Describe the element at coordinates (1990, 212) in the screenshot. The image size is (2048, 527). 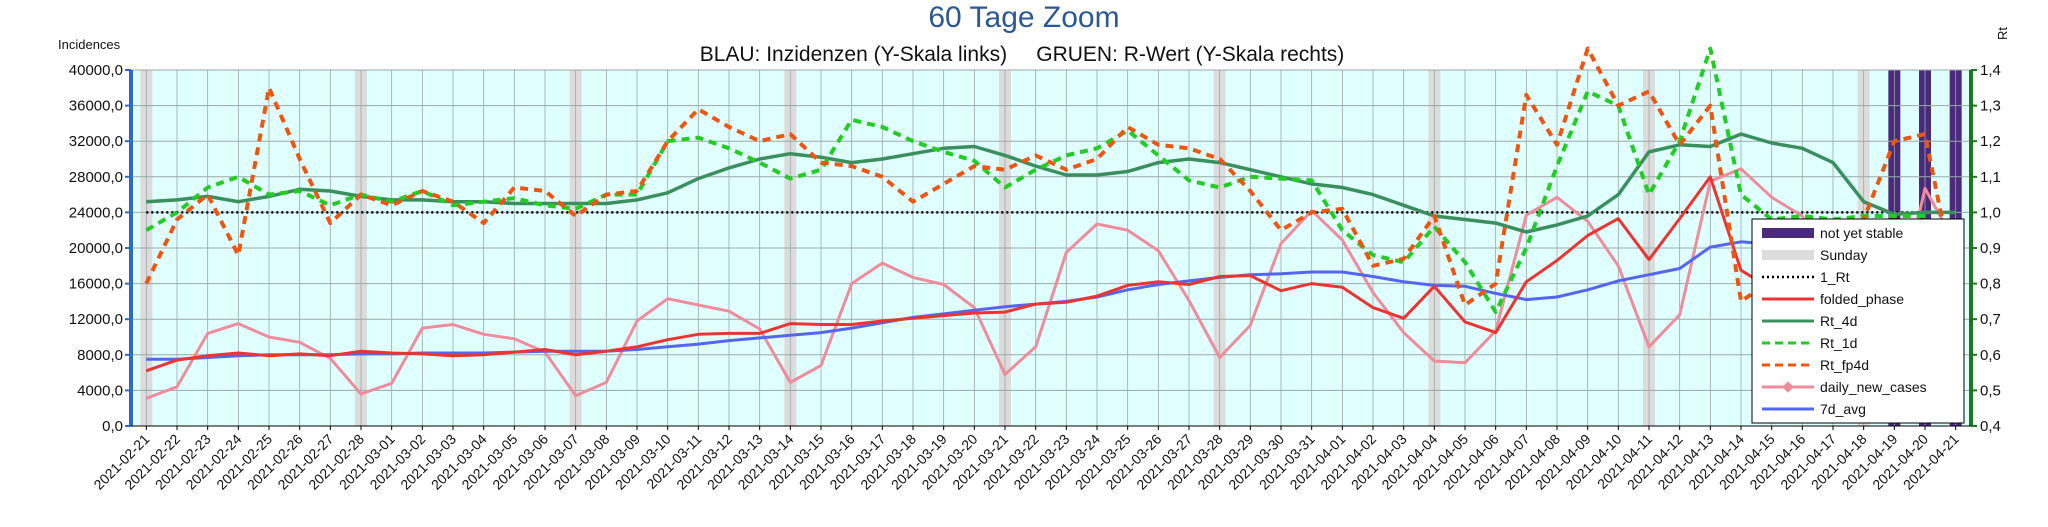
I see `right-y-tick-label: 1,0` at that location.